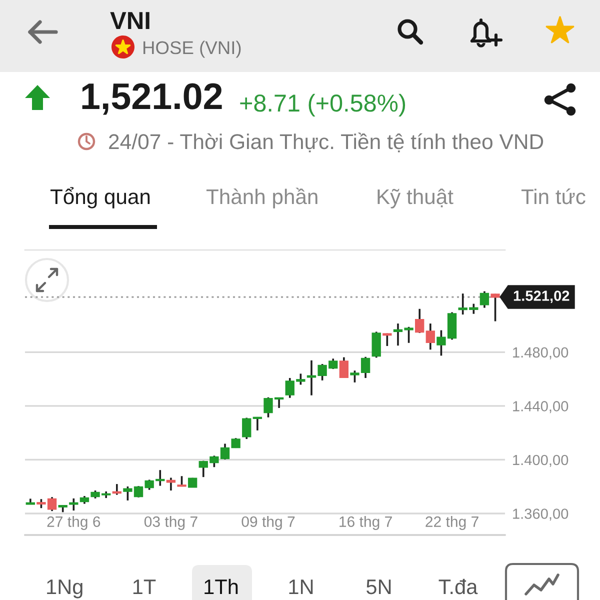 This screenshot has height=600, width=600. Describe the element at coordinates (144, 587) in the screenshot. I see `text: 1T` at that location.